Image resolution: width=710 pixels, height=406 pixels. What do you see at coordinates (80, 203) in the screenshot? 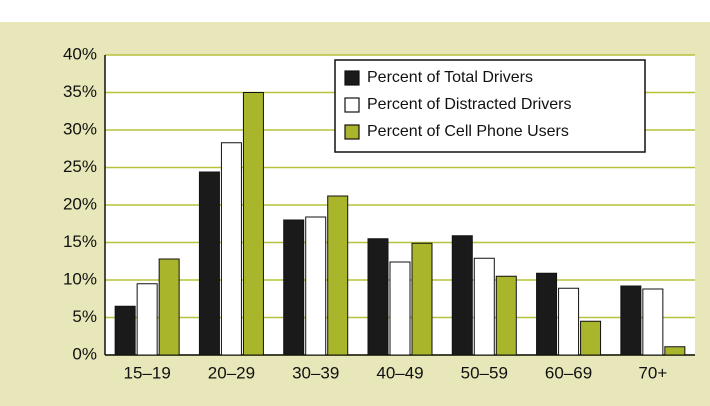
I see `y-tick-label: 20%` at bounding box center [80, 203].